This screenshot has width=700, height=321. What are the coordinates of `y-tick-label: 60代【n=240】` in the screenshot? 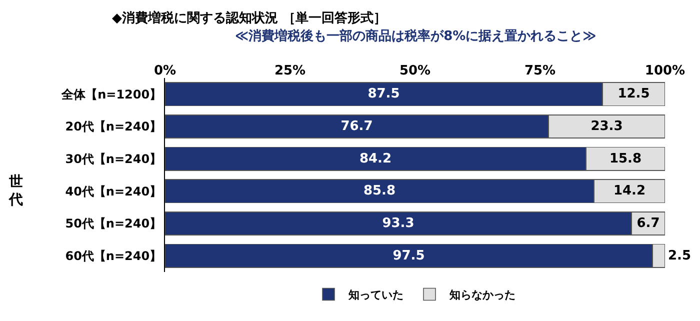 It's located at (113, 256).